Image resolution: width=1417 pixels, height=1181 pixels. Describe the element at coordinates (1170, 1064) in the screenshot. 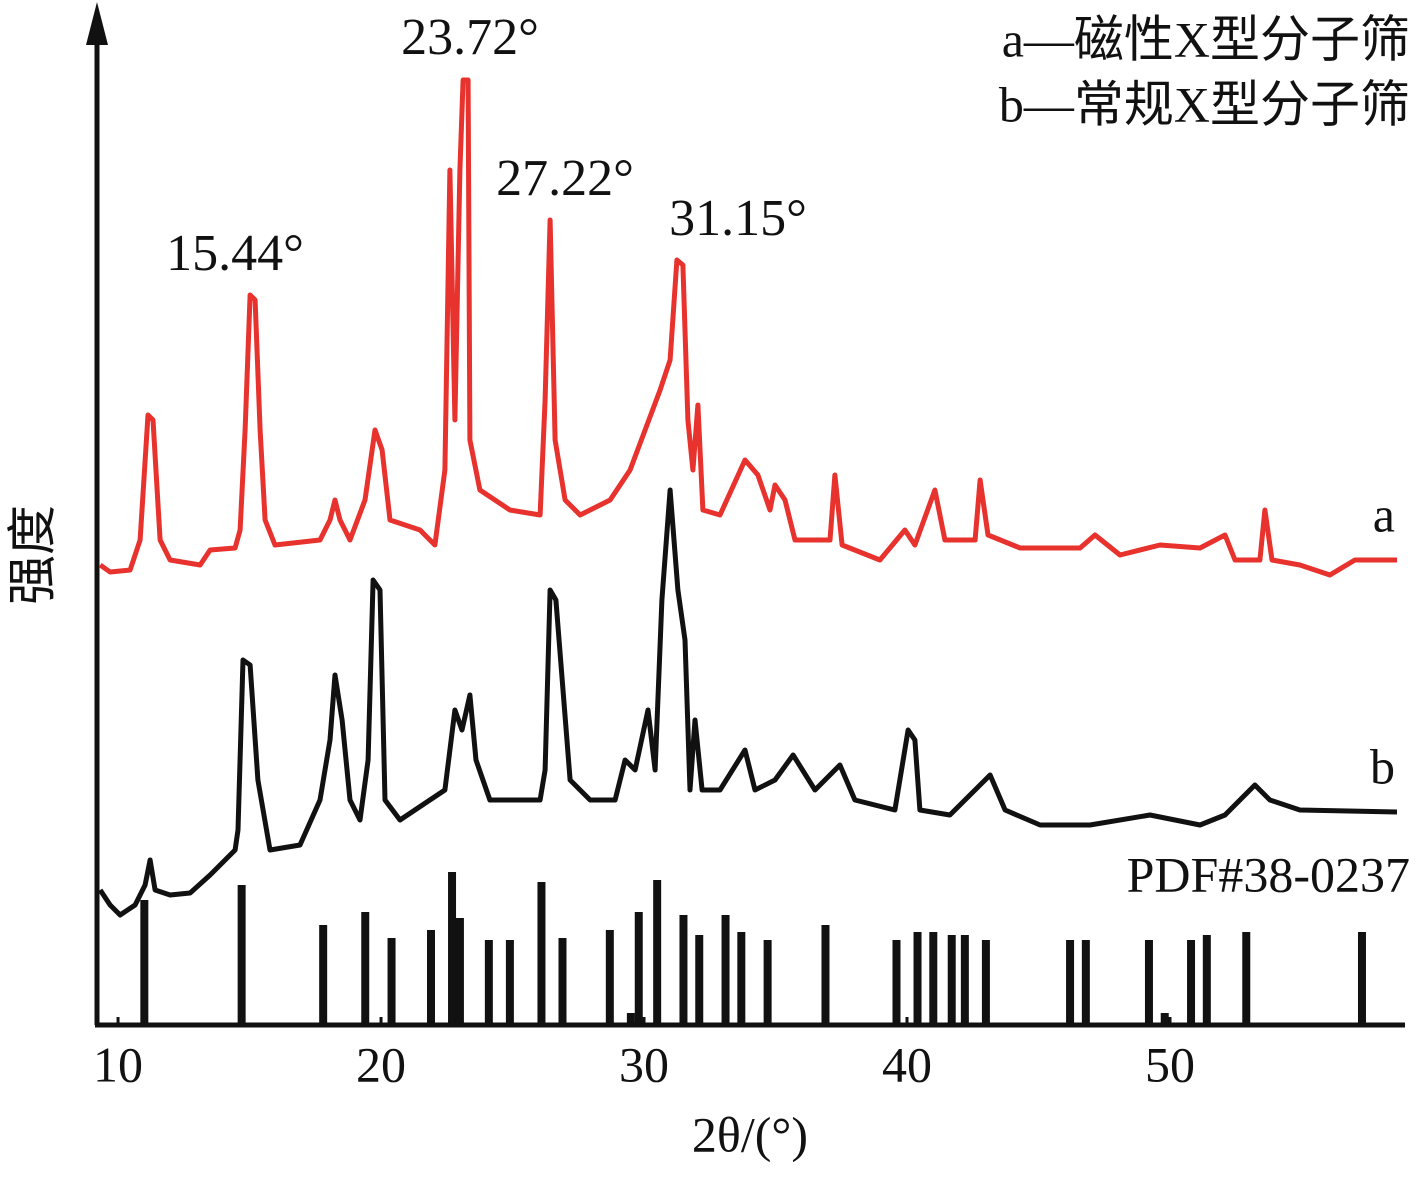

I see `x-tick-label: 50` at that location.